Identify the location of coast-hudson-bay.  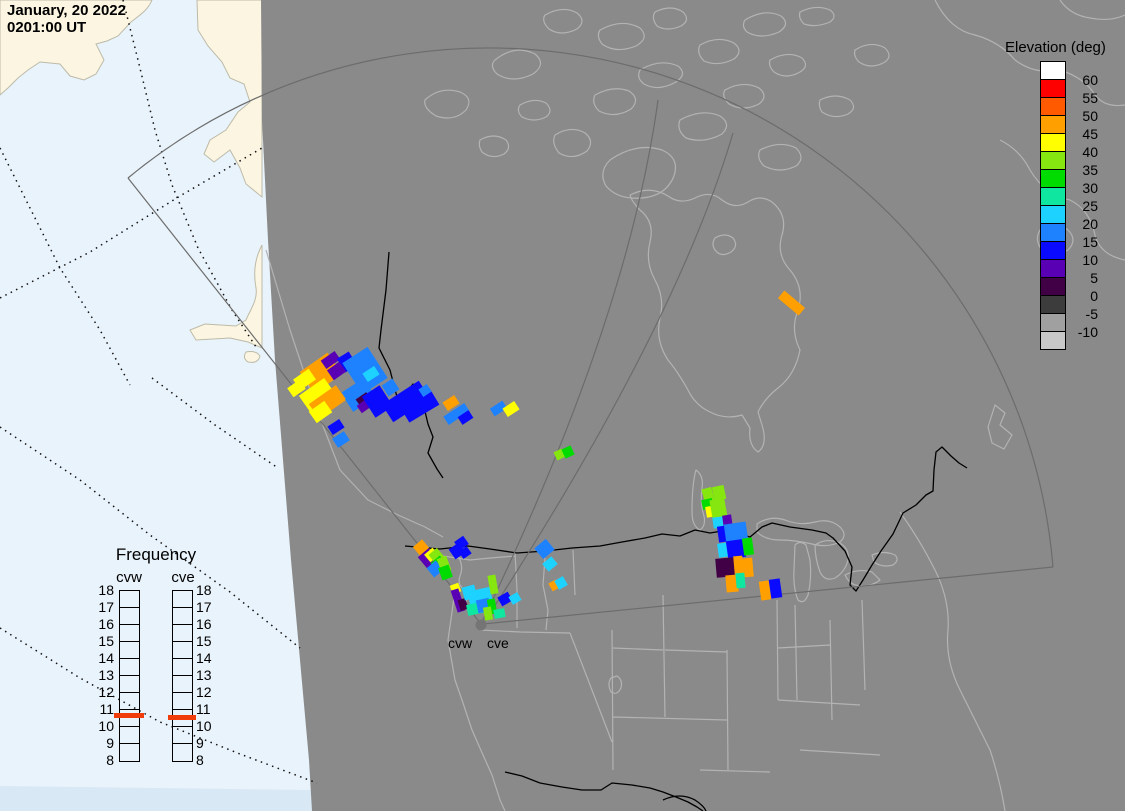
(715, 321).